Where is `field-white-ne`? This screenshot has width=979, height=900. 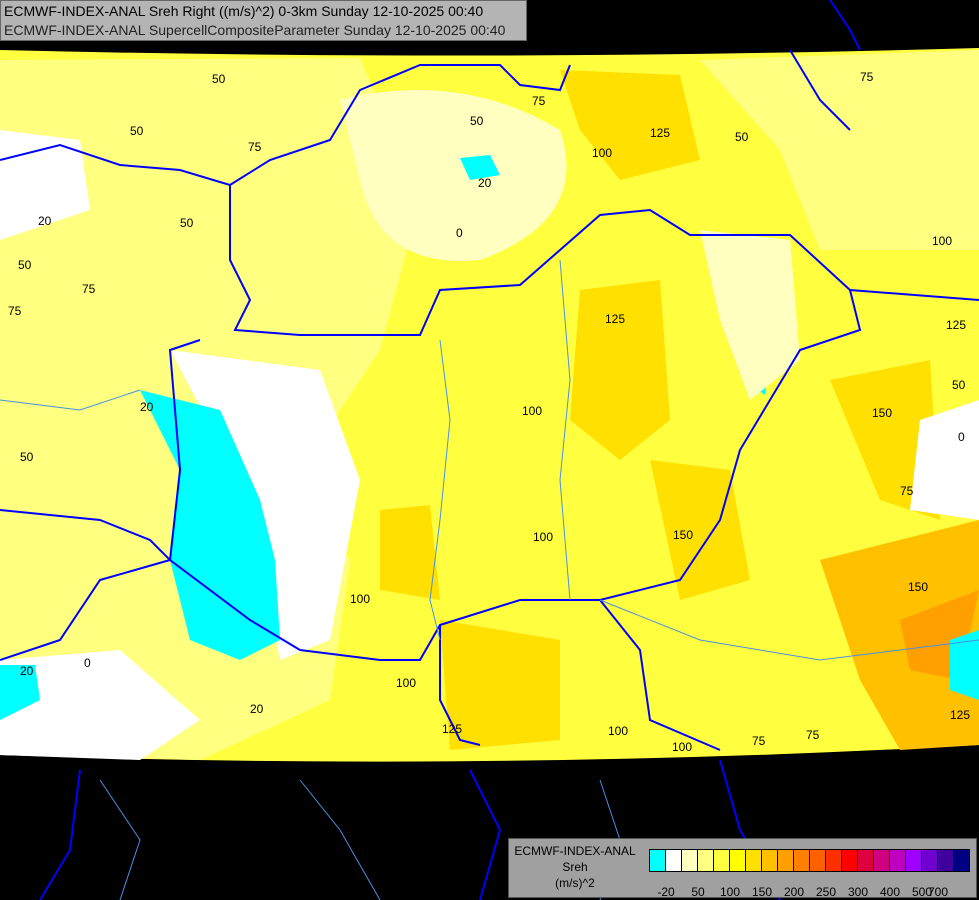
field-white-ne is located at coordinates (944, 460).